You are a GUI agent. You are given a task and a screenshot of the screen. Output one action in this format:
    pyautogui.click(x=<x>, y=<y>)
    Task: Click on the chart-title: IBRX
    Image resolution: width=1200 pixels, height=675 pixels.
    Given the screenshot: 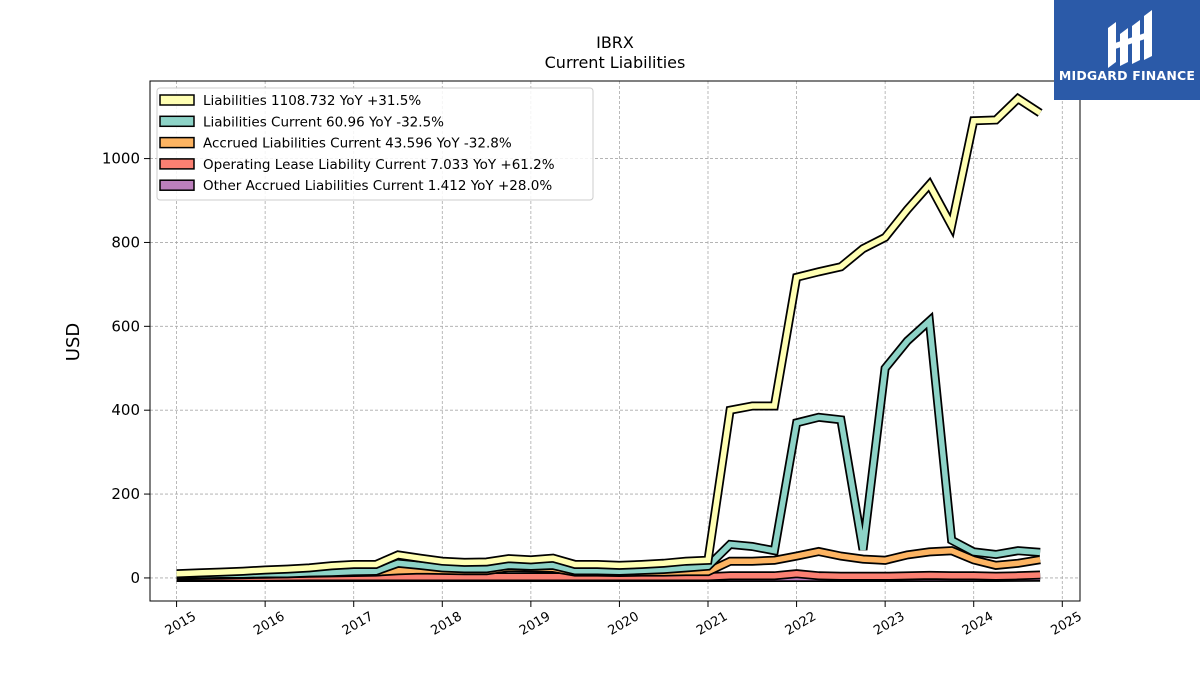 What is the action you would take?
    pyautogui.click(x=615, y=42)
    